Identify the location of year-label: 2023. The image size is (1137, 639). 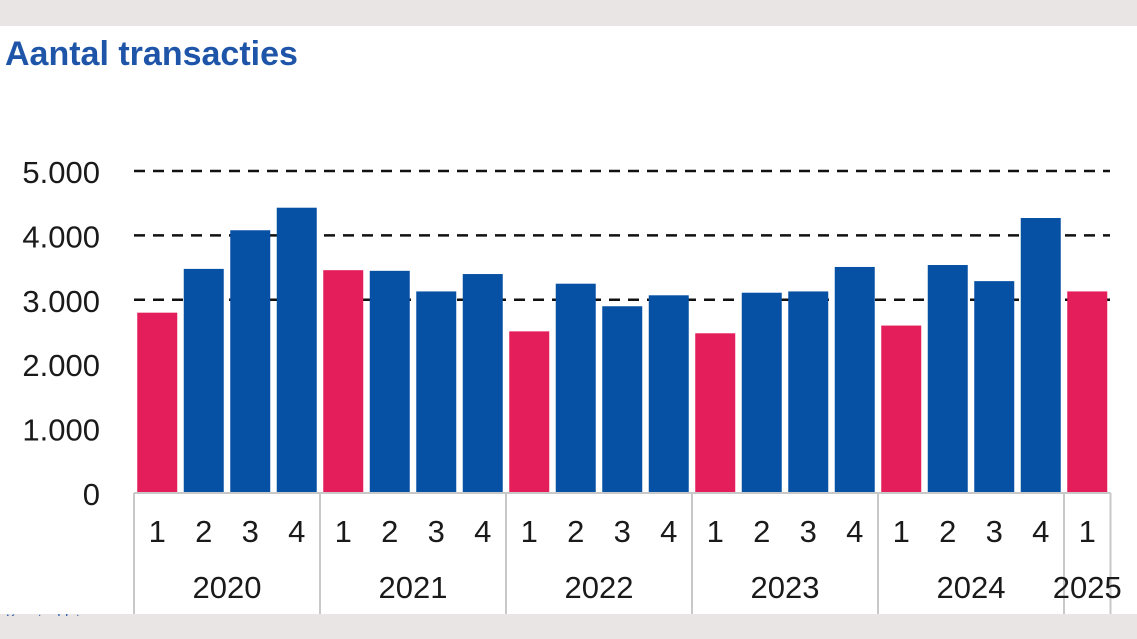
(785, 587).